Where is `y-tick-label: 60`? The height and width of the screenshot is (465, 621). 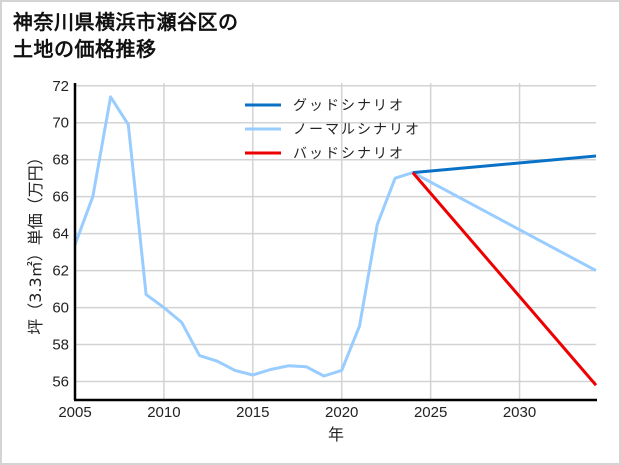 y-tick-label: 60 is located at coordinates (60, 308).